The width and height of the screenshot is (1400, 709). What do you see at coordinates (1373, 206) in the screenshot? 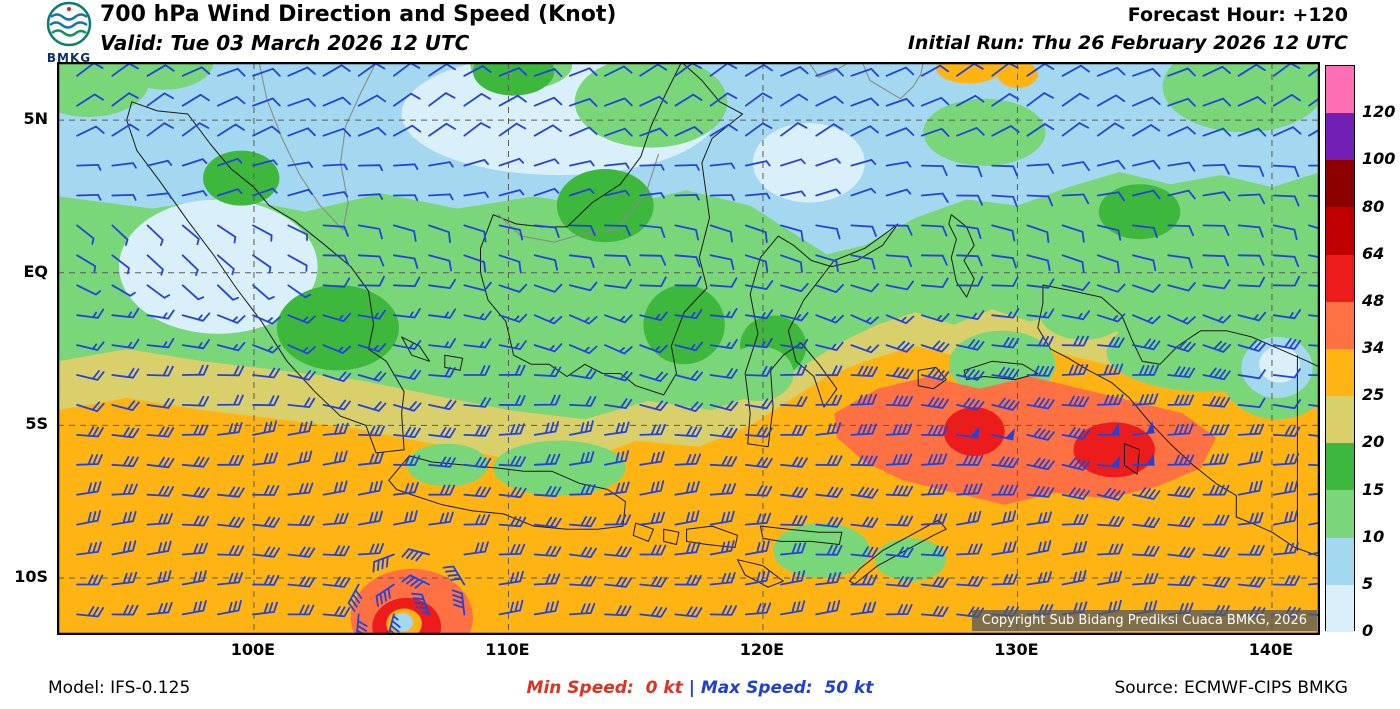
I see `colorbar-label-80: 80` at bounding box center [1373, 206].